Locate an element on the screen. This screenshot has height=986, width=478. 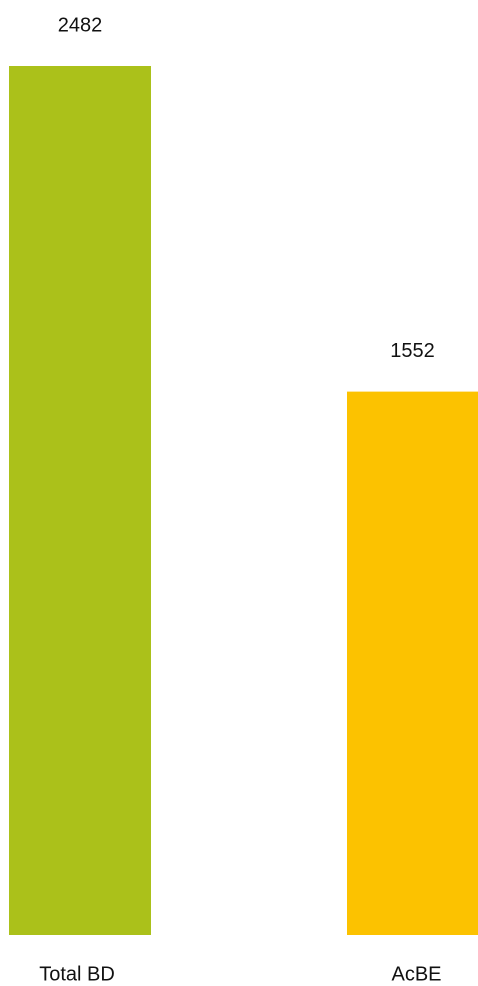
category-label: AcBE is located at coordinates (416, 974).